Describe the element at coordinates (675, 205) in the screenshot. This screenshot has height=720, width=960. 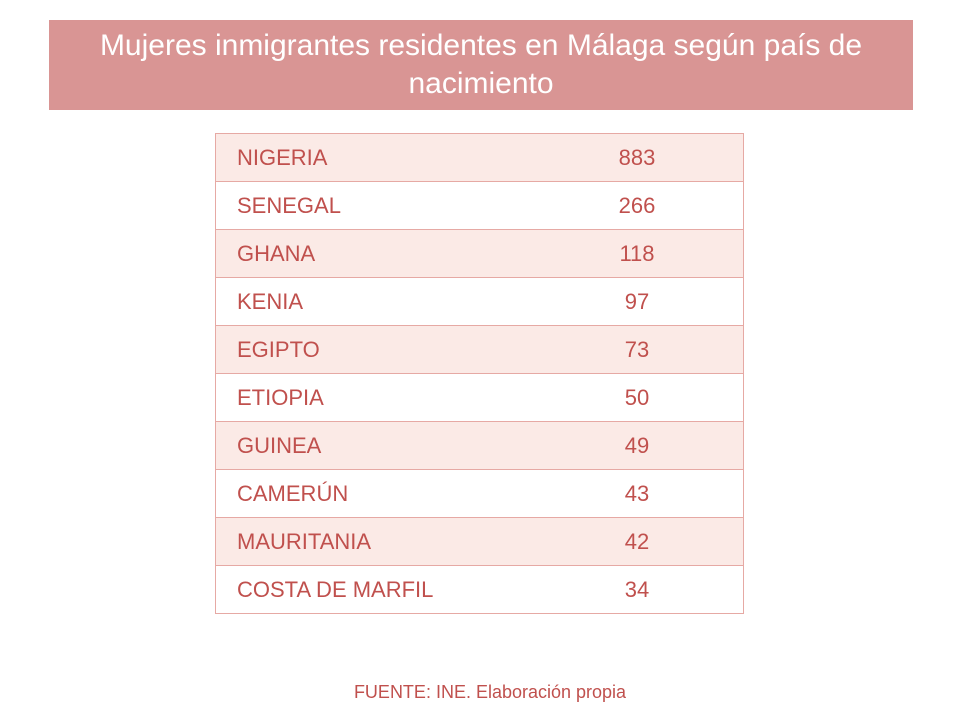
I see `value-cell: 266` at that location.